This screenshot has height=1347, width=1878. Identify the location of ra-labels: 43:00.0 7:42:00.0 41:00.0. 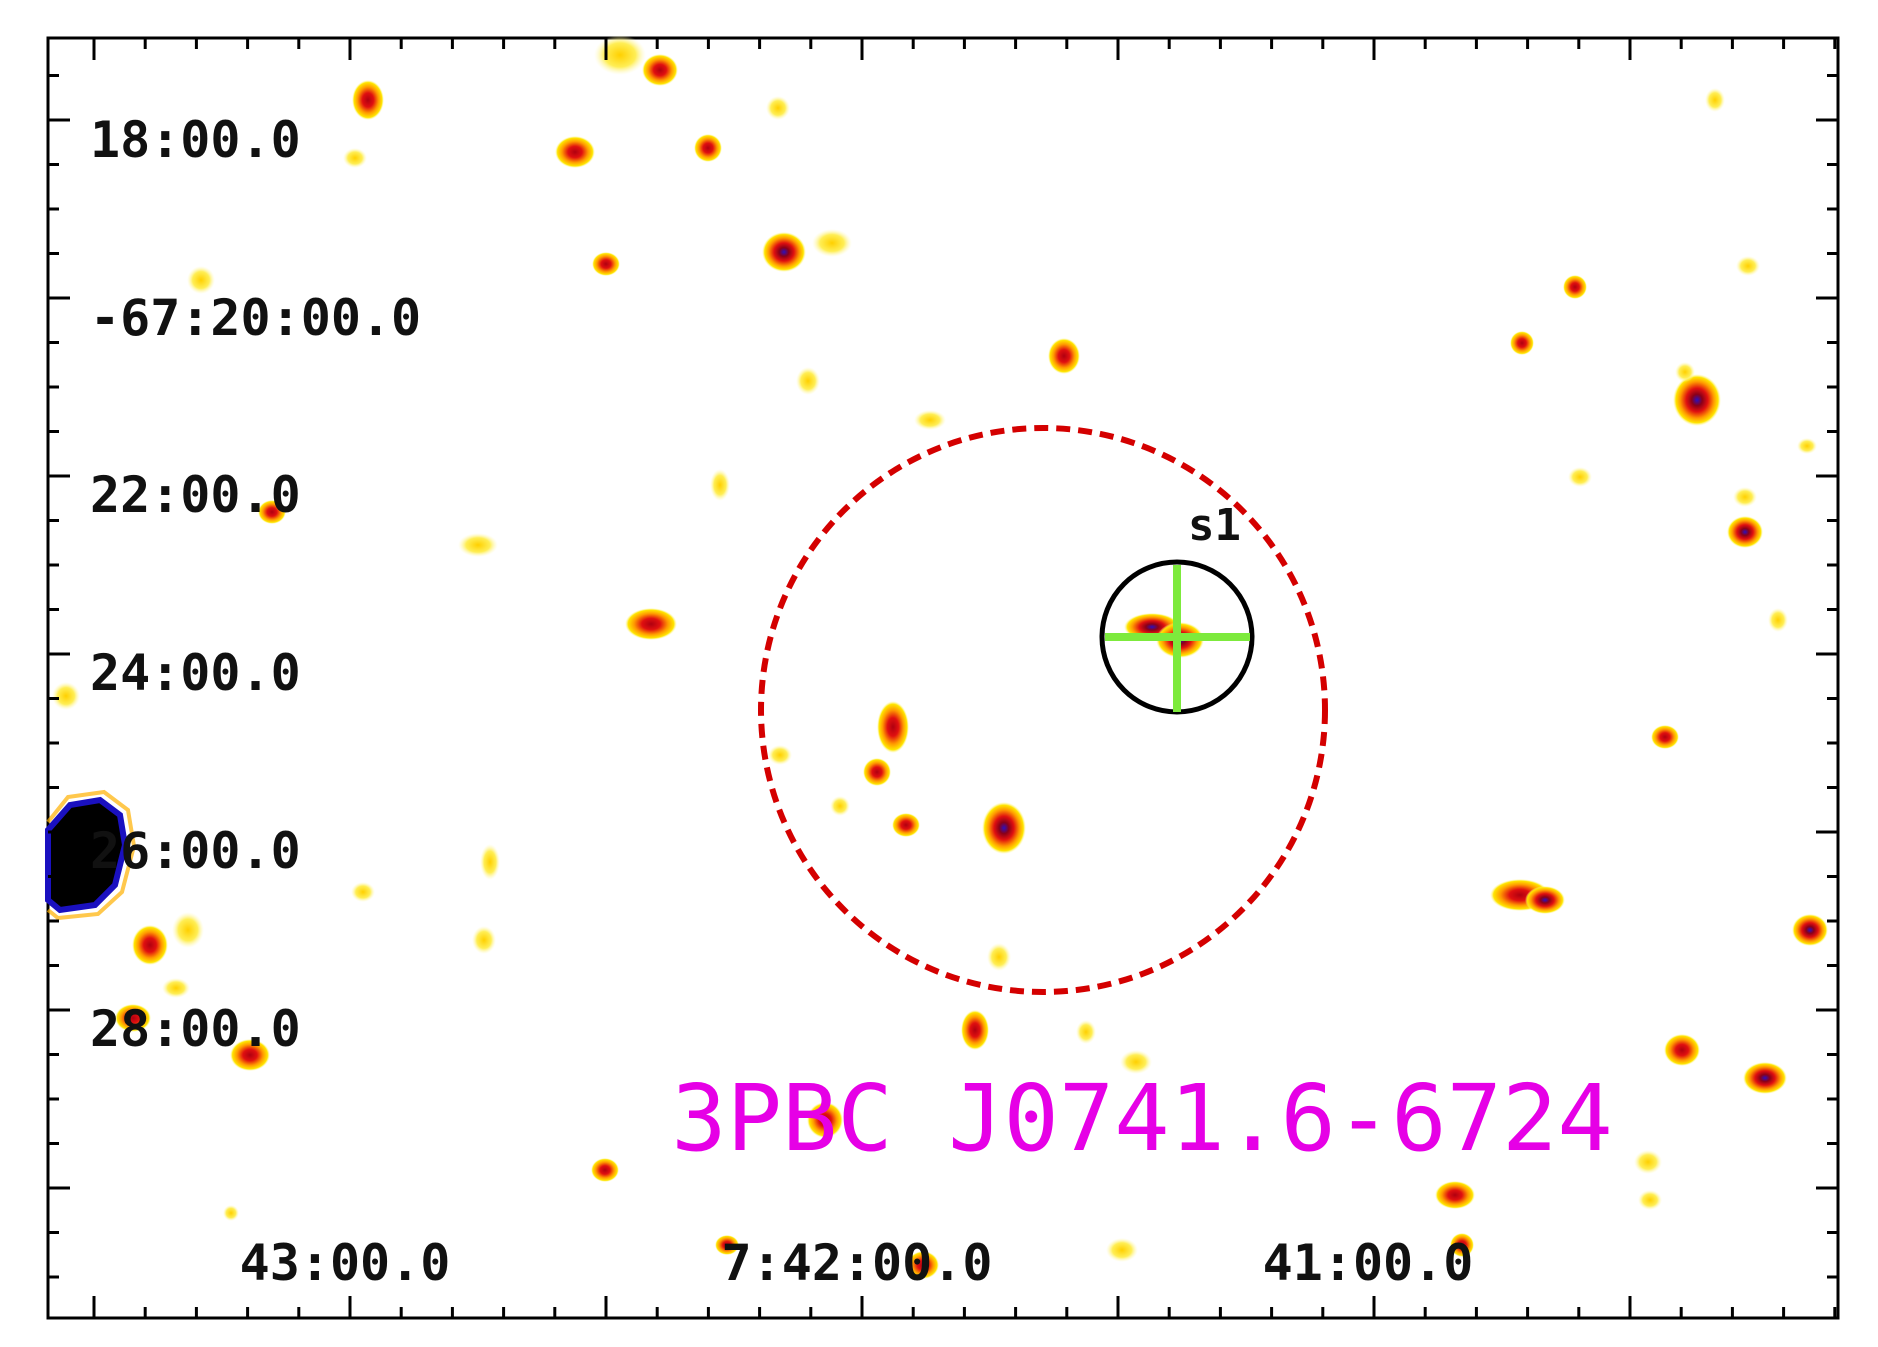
(857, 1263).